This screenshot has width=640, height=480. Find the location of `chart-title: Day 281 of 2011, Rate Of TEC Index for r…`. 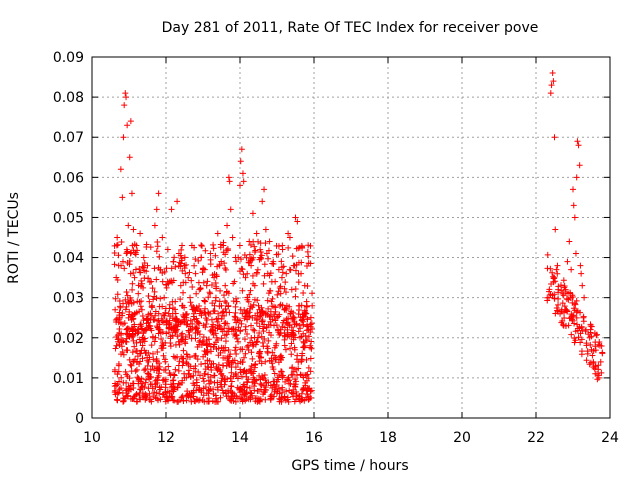

chart-title: Day 281 of 2011, Rate Of TEC Index for r… is located at coordinates (350, 28).